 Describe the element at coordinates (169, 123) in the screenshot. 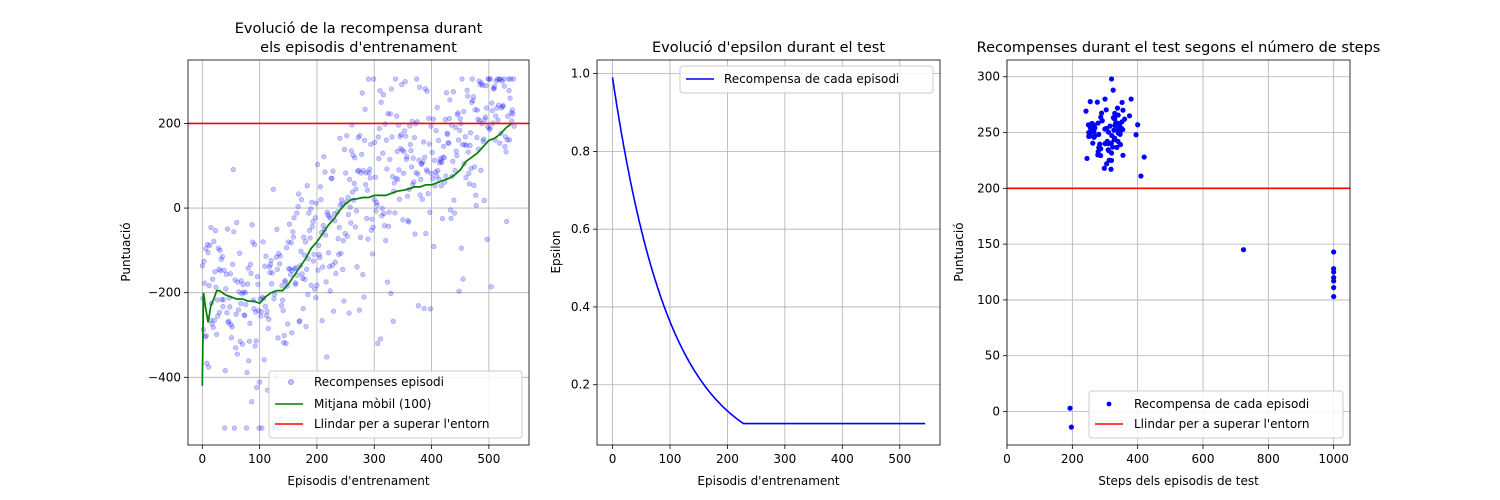

I see `y-tick-label: 200` at that location.